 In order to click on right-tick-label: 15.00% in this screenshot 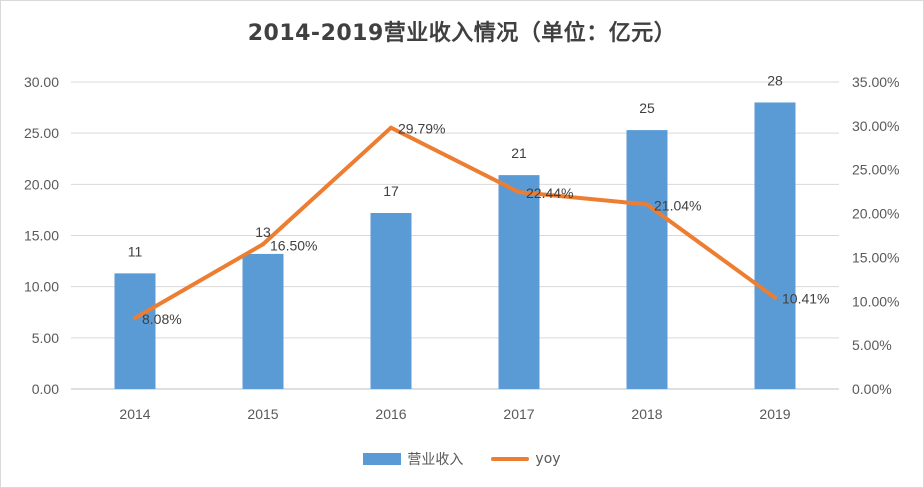, I will do `click(875, 257)`.